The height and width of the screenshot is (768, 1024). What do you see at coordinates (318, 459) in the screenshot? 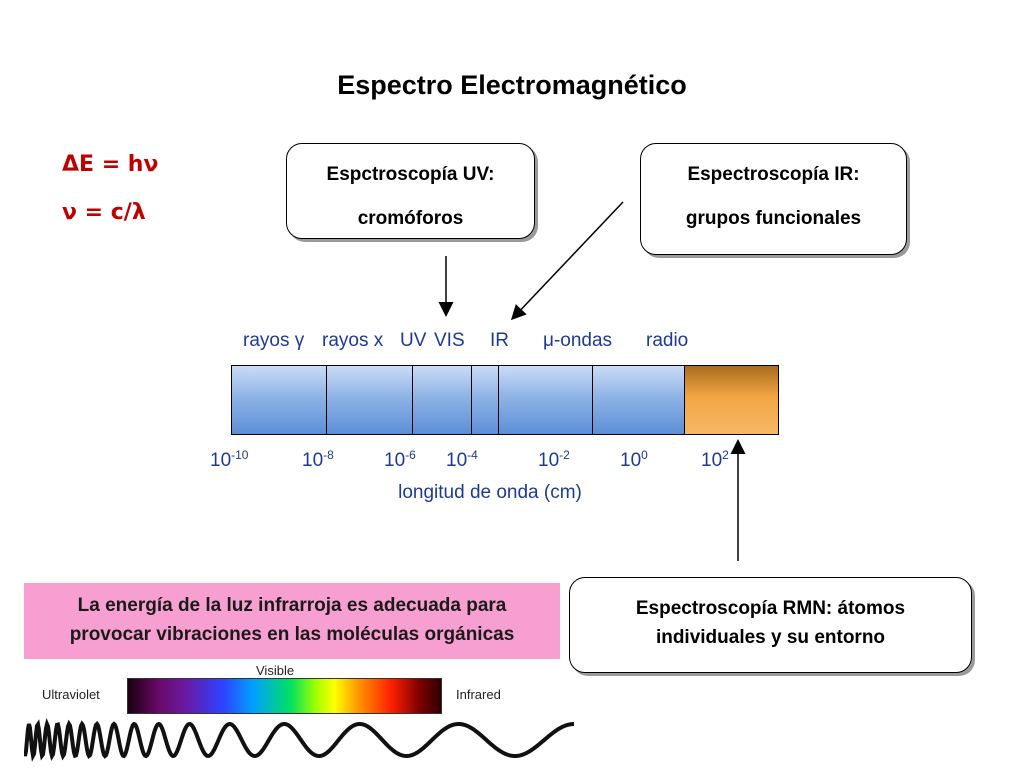
I see `tick-label: 10⁻⁸` at bounding box center [318, 459].